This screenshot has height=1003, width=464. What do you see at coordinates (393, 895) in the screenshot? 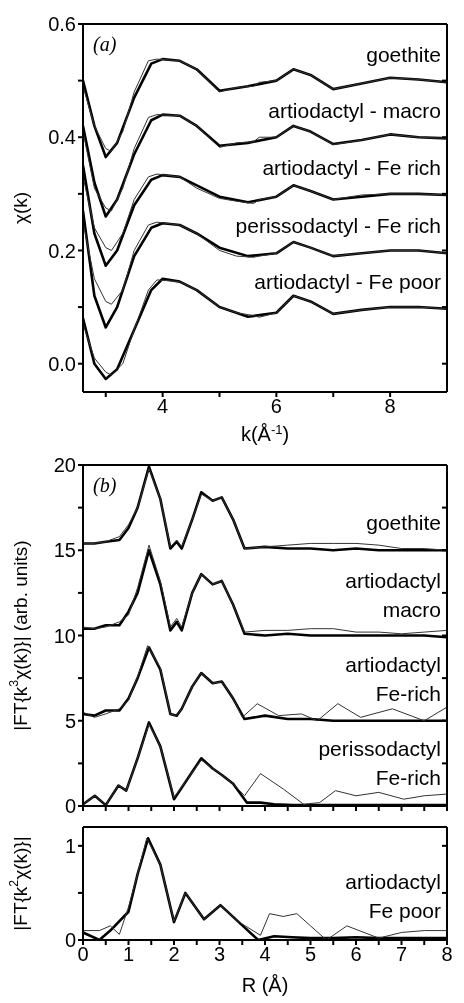
I see `legend-label: artiodactyl Fe poor` at bounding box center [393, 895].